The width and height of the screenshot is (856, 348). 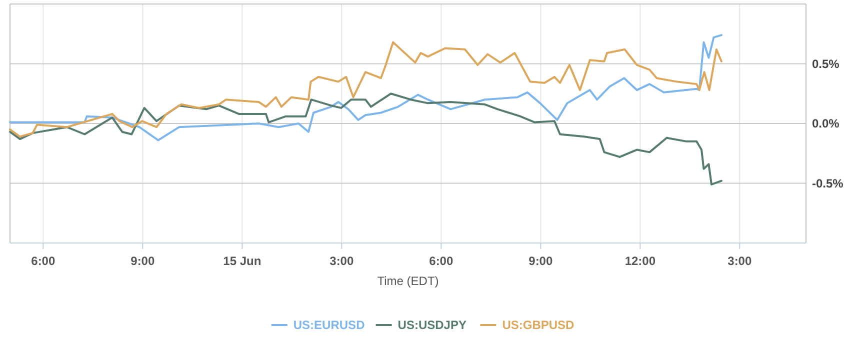 What do you see at coordinates (432, 325) in the screenshot?
I see `legend-label: US:USDJPY` at bounding box center [432, 325].